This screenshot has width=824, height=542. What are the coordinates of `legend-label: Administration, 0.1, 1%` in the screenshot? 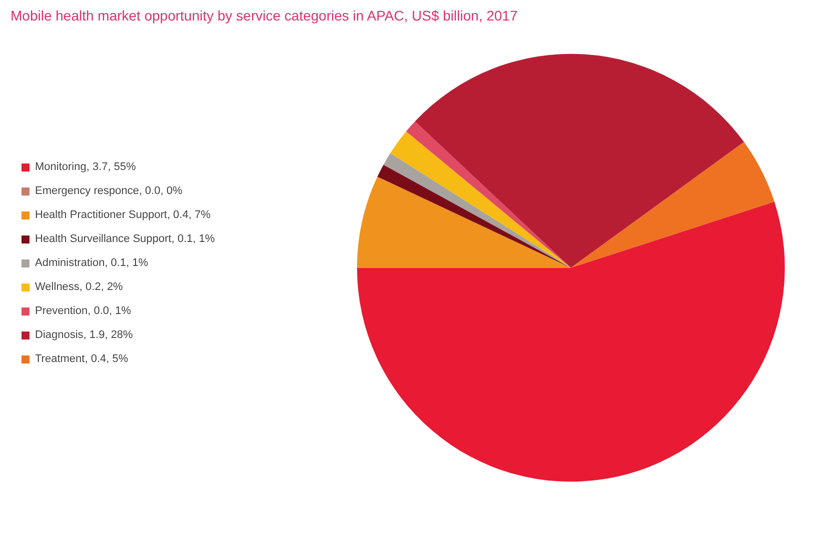 It's located at (91, 263).